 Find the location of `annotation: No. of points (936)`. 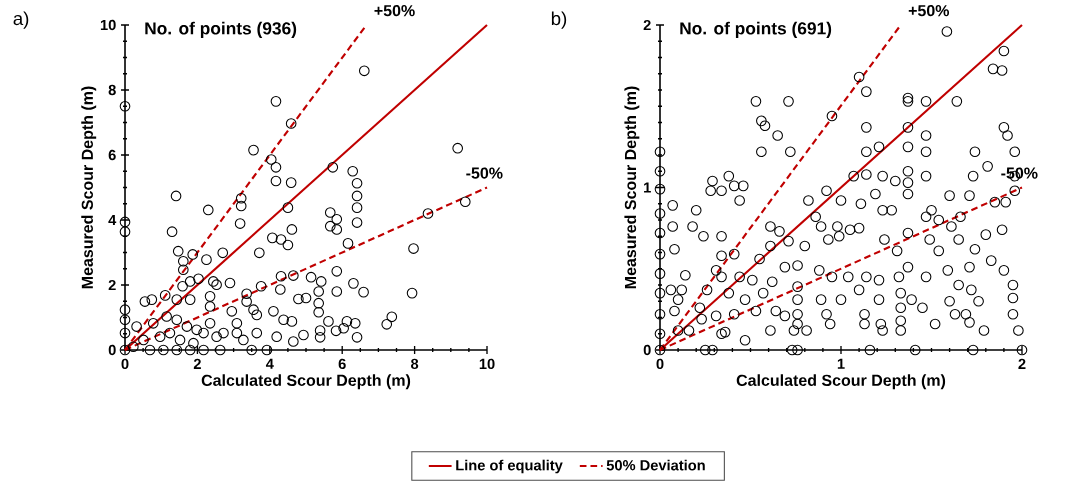

annotation: No. of points (936) is located at coordinates (221, 29).